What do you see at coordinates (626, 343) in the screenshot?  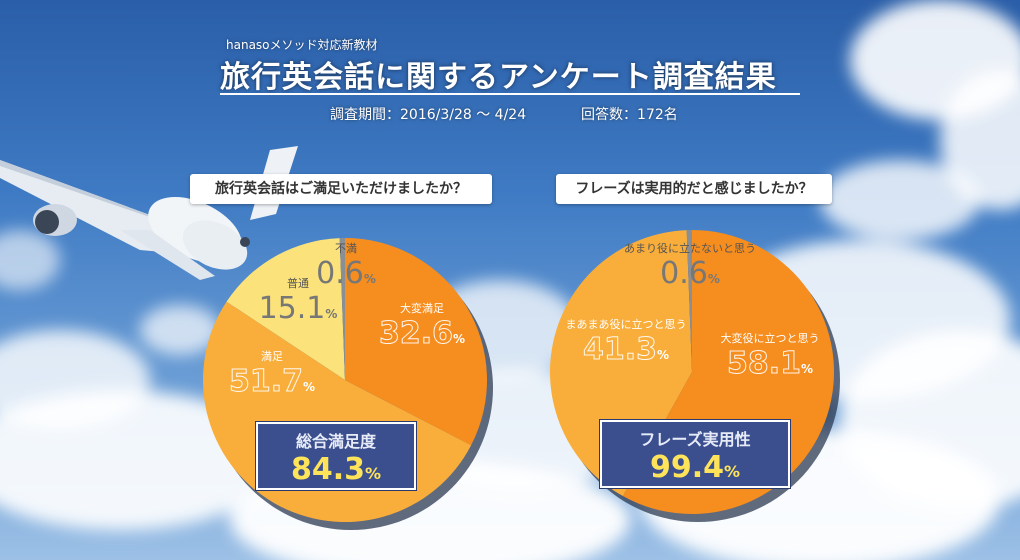 I see `chart2-slice-label-somewhat-useful: まあまあ役に立つと思う 41.3%` at bounding box center [626, 343].